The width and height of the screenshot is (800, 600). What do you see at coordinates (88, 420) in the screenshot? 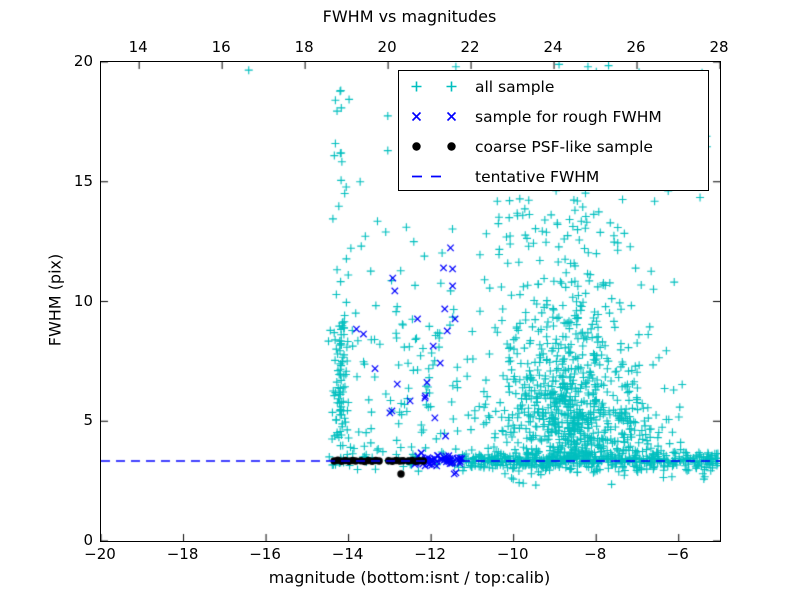
I see `y-tick-label: 5` at bounding box center [88, 420].